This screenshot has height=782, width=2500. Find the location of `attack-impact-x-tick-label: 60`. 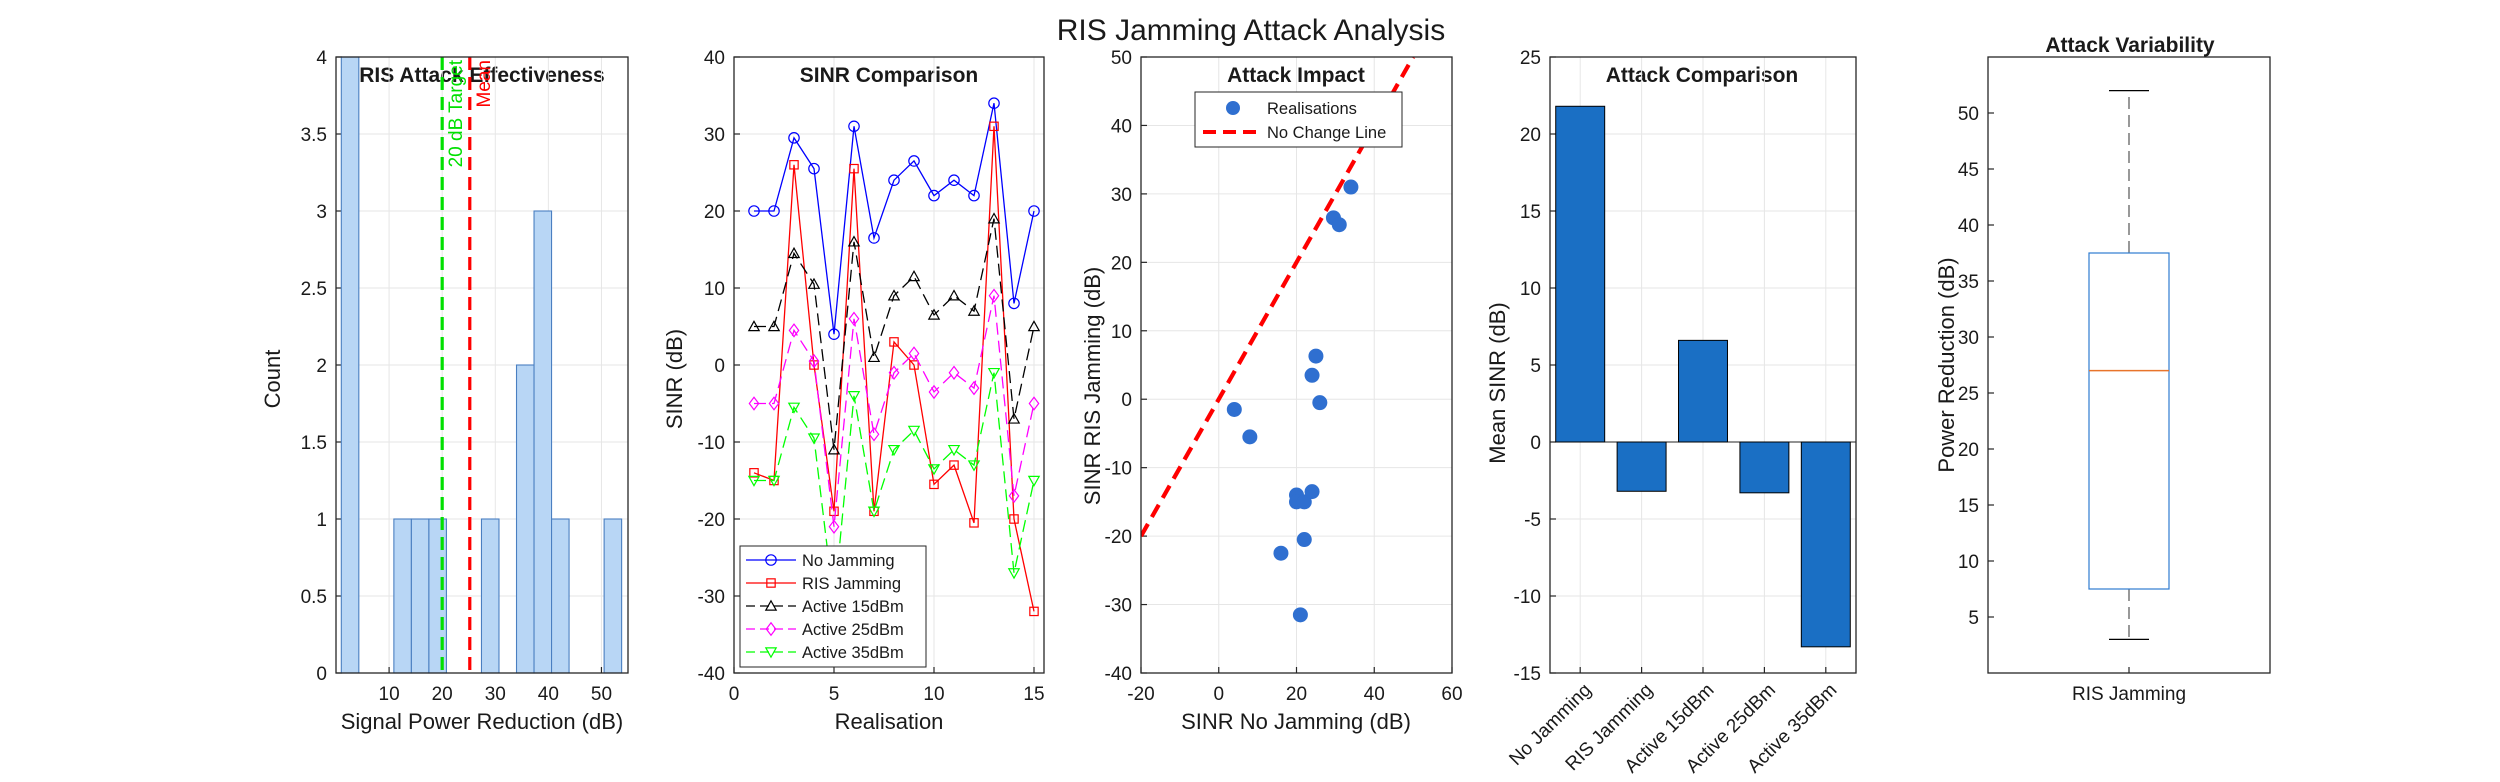

attack-impact-x-tick-label: 60 is located at coordinates (1451, 694).